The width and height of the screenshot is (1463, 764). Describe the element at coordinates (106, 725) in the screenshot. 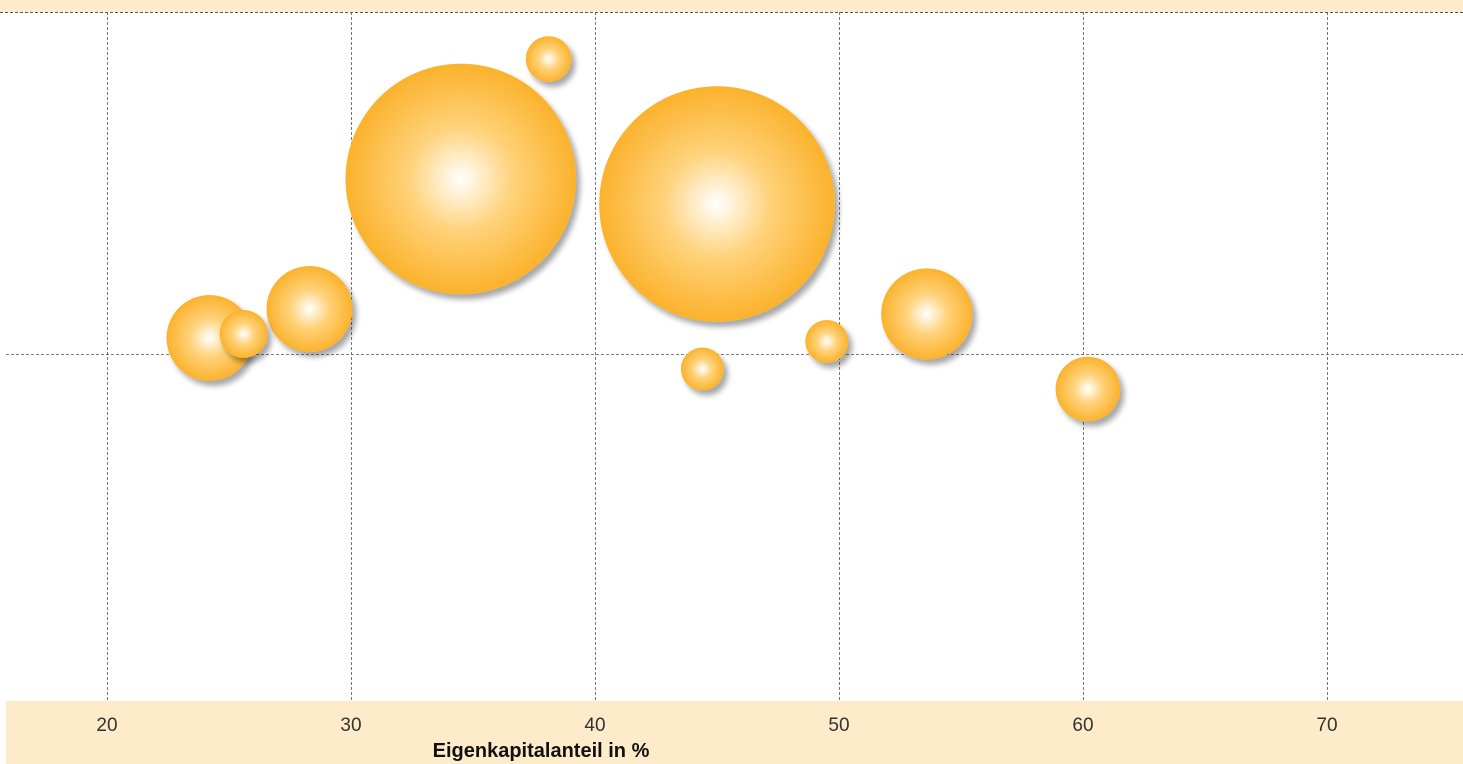

I see `x-tick-label: 20` at that location.